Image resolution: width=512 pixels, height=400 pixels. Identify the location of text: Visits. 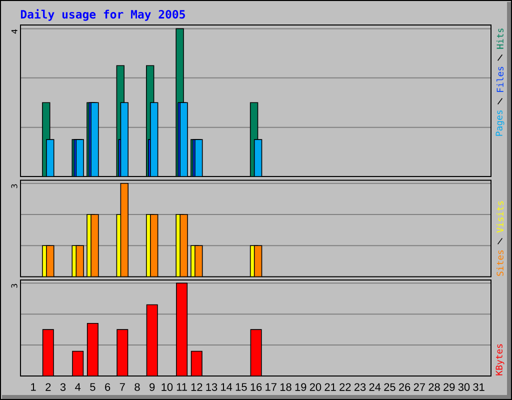
(500, 217).